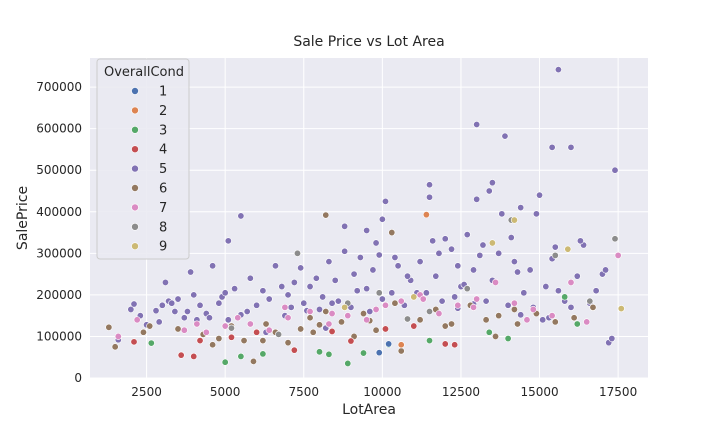 Image resolution: width=720 pixels, height=432 pixels. I want to click on legend-label: 2, so click(163, 111).